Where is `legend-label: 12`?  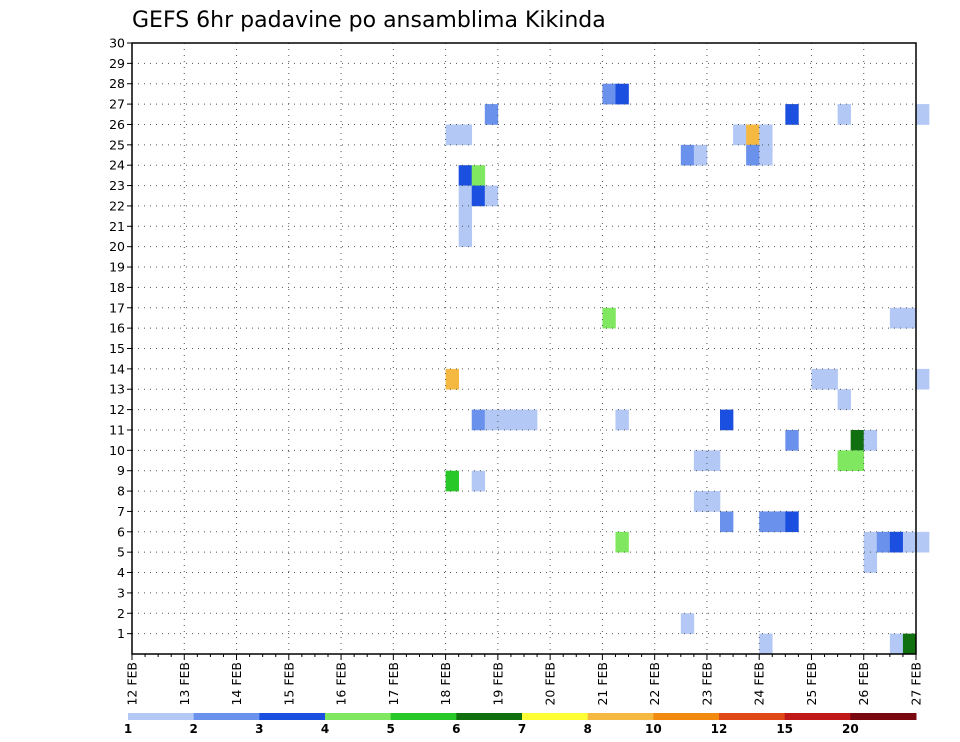
legend-label: 12 is located at coordinates (719, 729).